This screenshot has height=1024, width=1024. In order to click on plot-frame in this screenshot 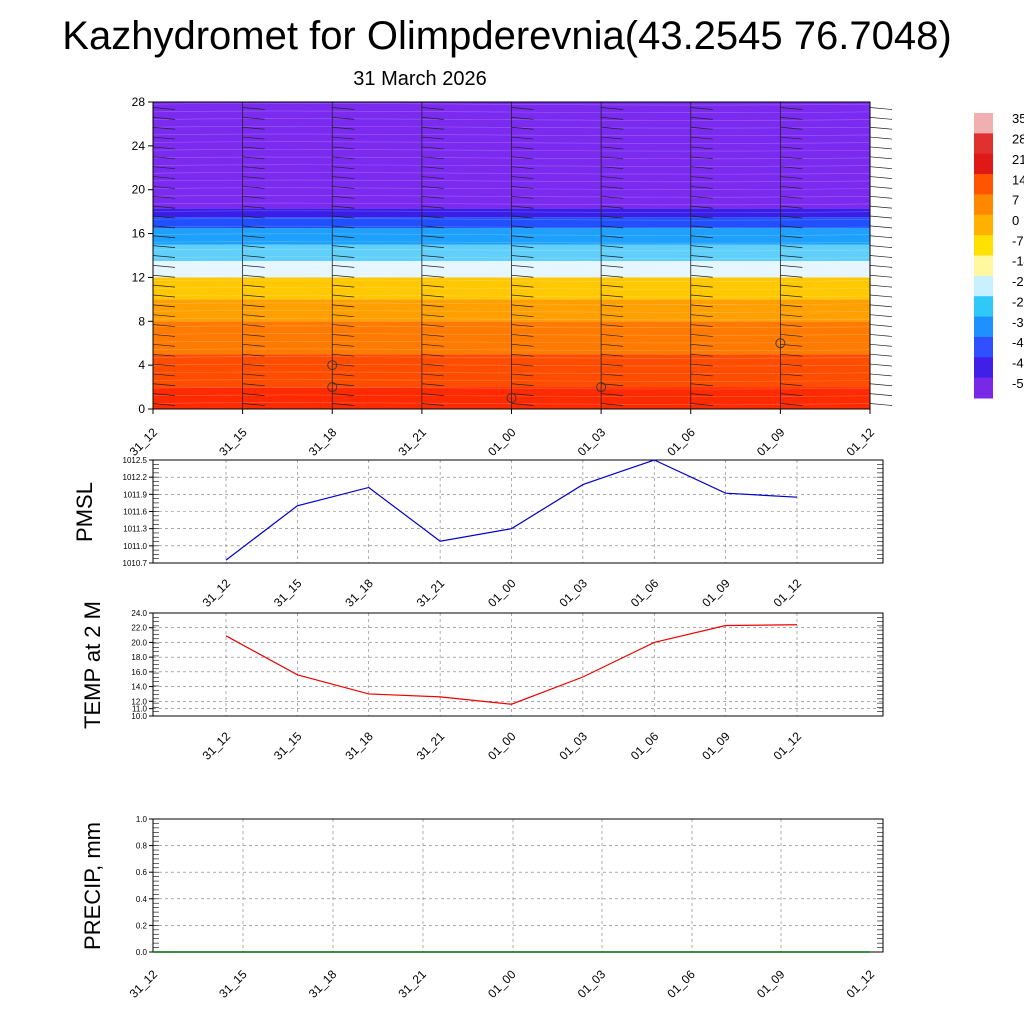, I will do `click(518, 664)`.